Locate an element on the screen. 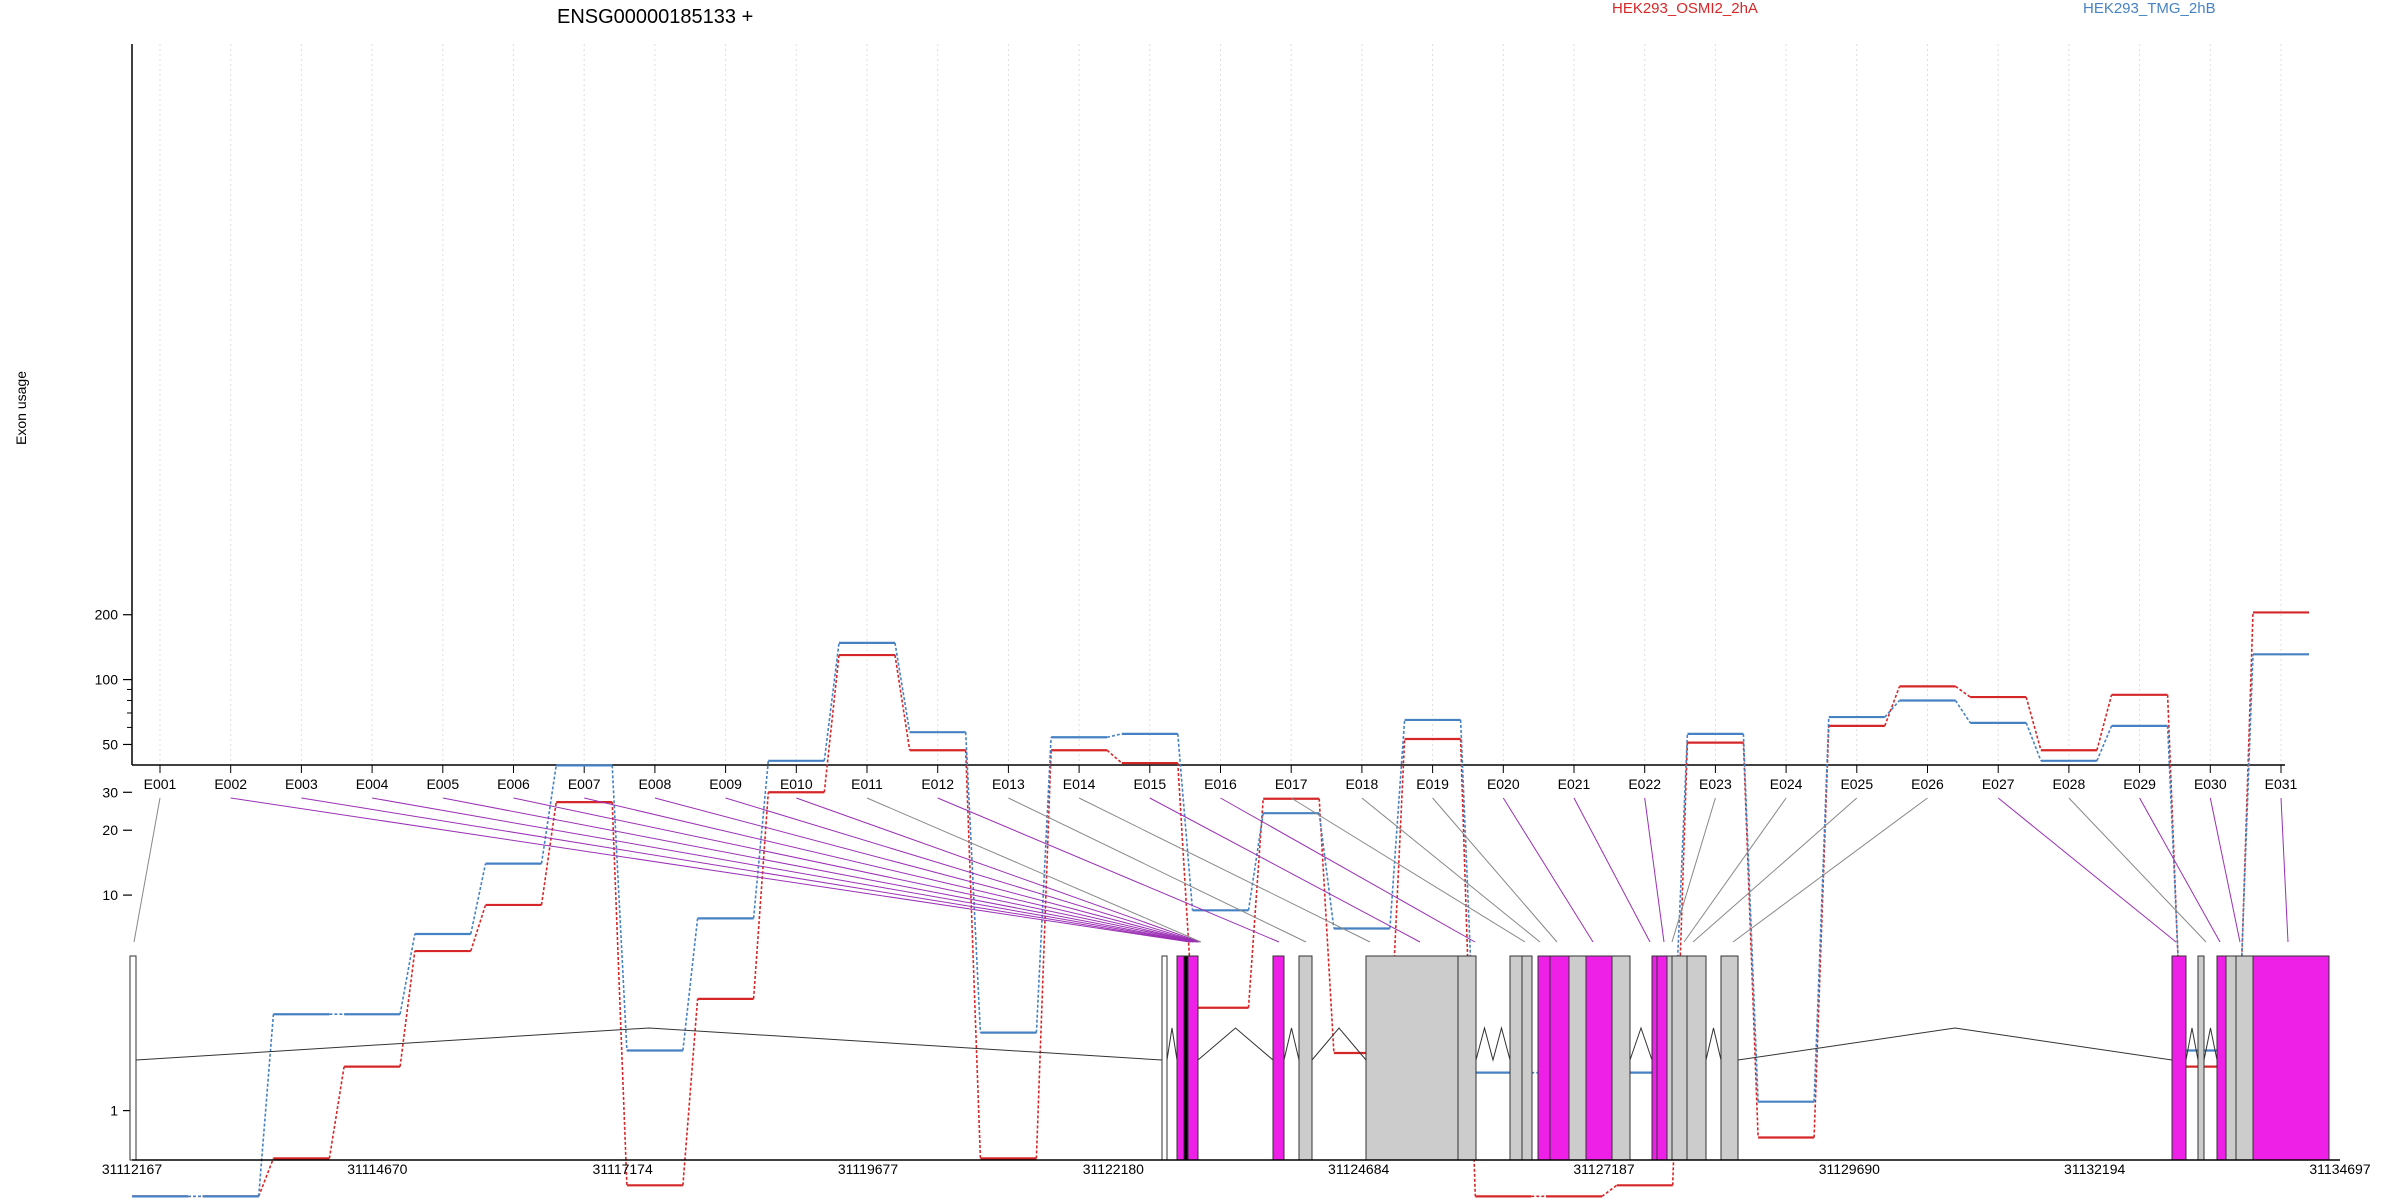 The height and width of the screenshot is (1200, 2400). x-tick-label: E022 is located at coordinates (1644, 784).